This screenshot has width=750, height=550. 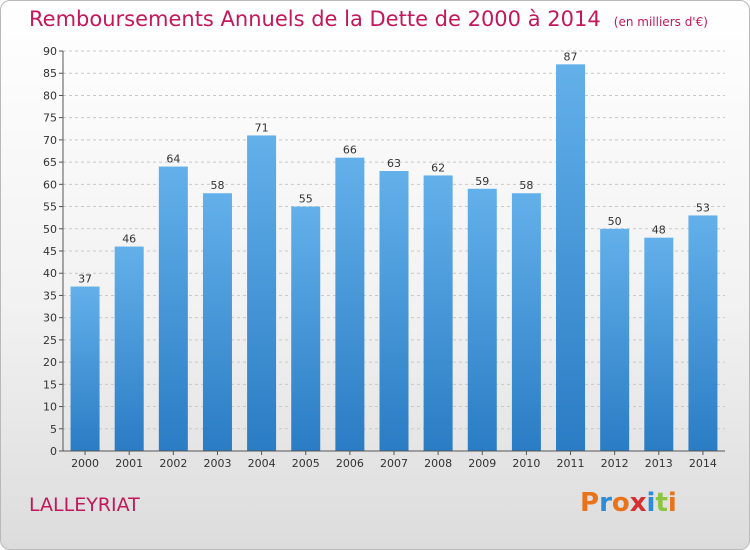 What do you see at coordinates (50, 184) in the screenshot?
I see `y-tick-label: 60` at bounding box center [50, 184].